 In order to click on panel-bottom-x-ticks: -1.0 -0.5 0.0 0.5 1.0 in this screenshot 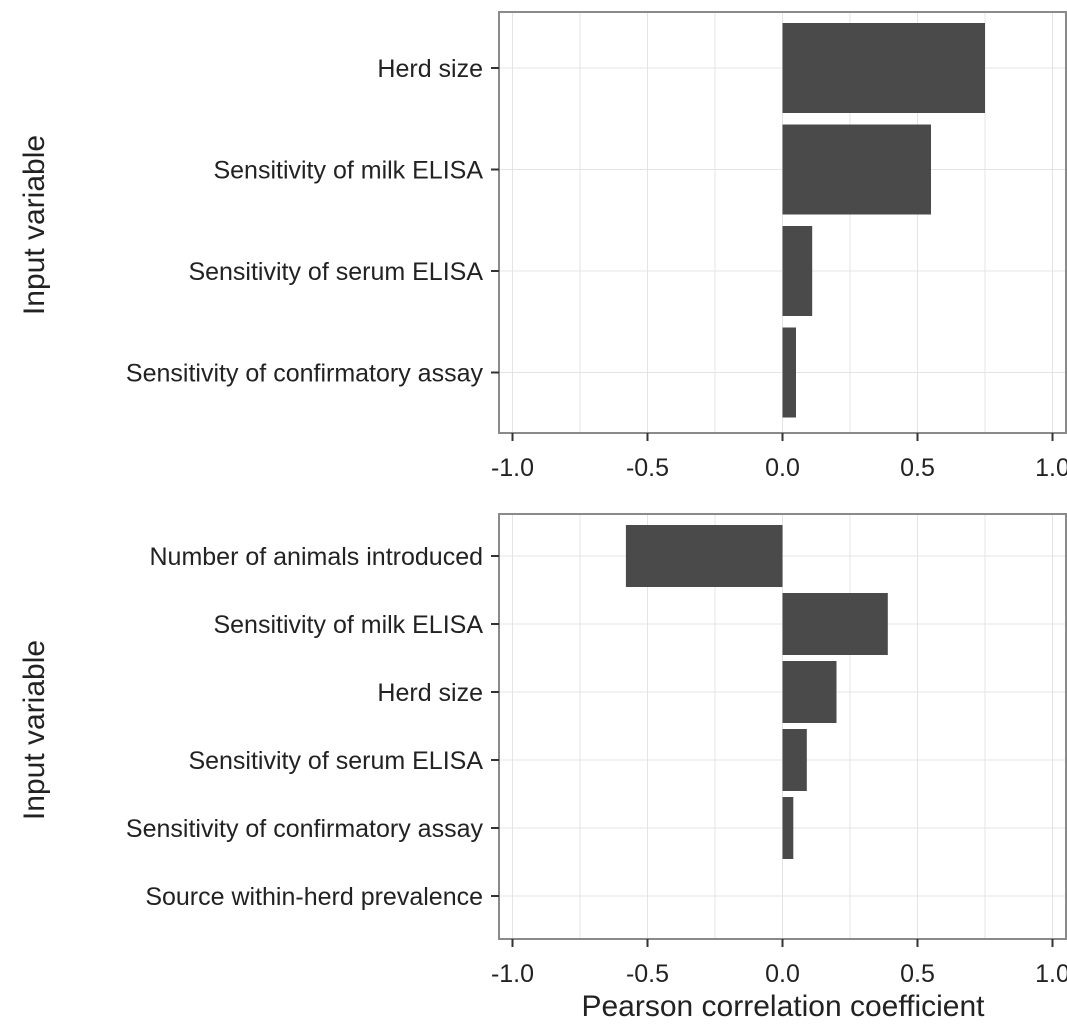, I will do `click(779, 963)`.